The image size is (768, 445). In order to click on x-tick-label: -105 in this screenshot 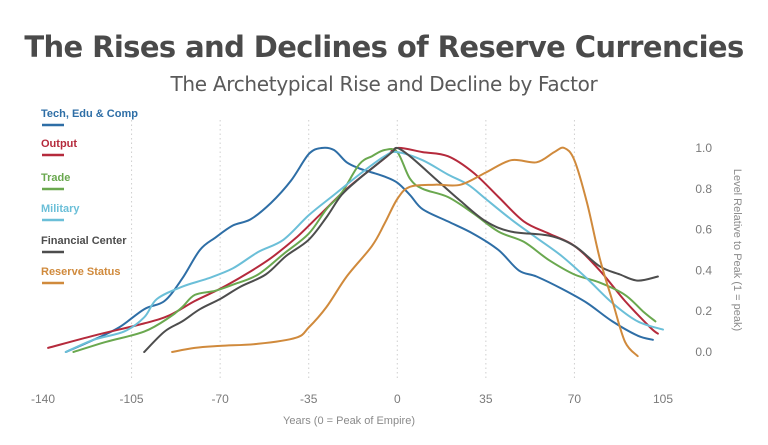, I will do `click(132, 399)`.